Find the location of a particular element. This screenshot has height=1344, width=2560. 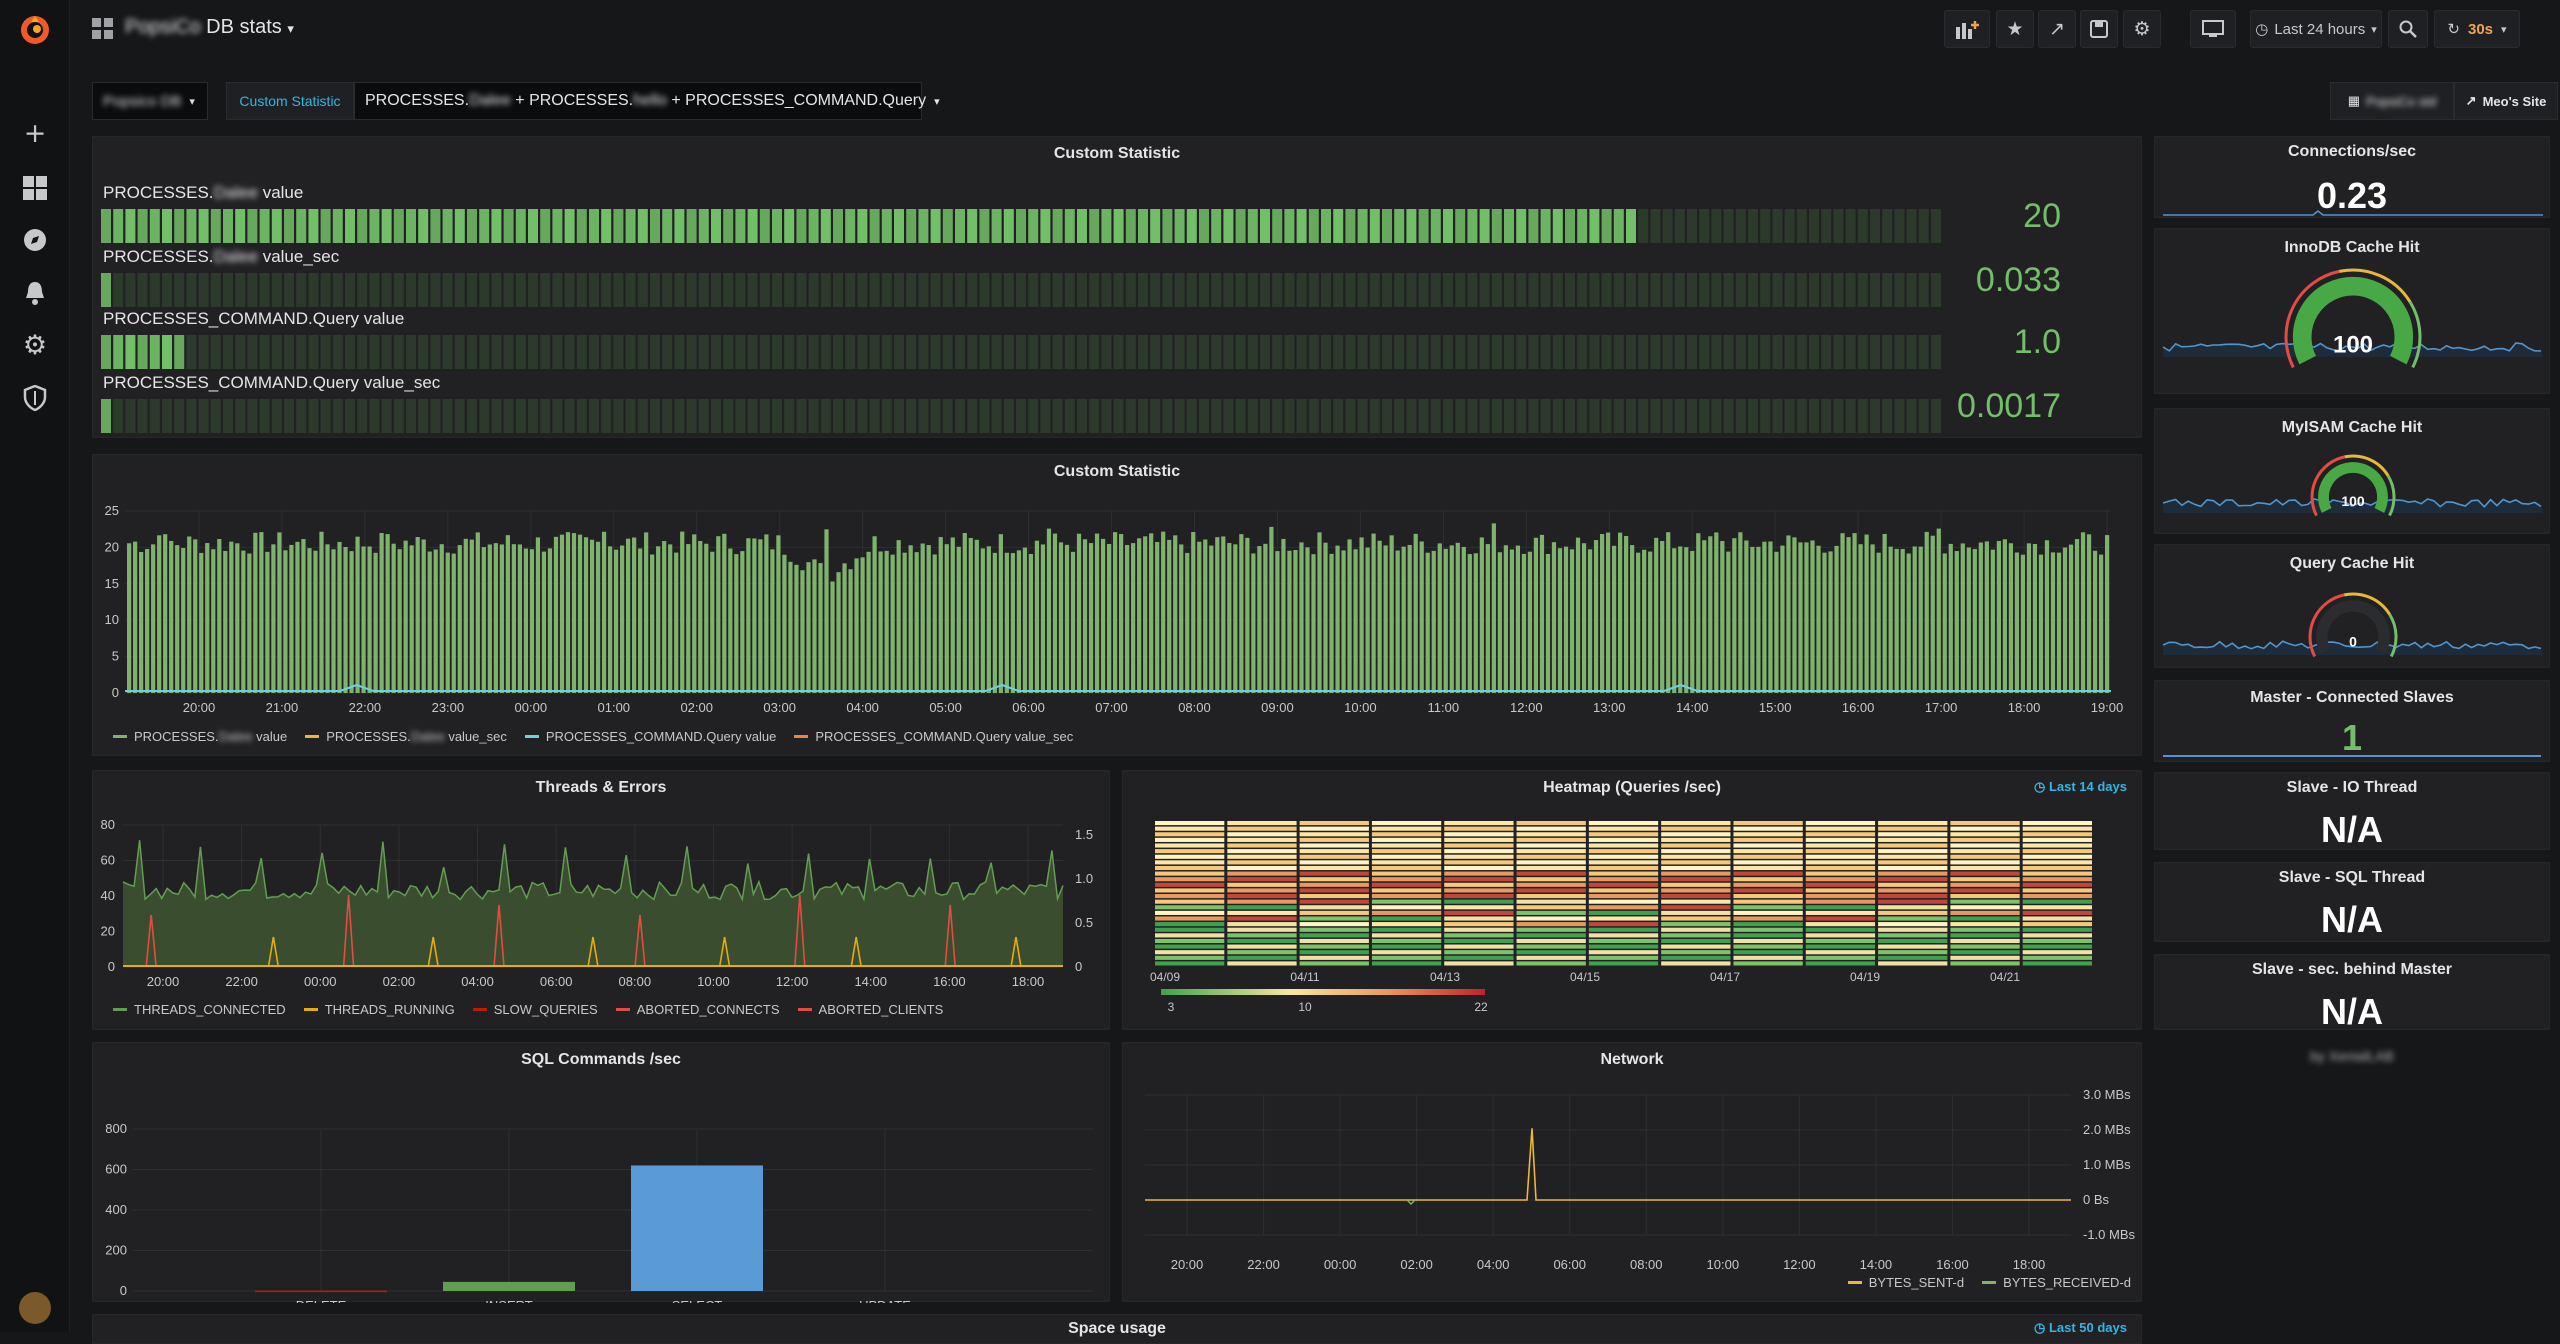

gauge-threshold-yellow is located at coordinates (2367, 465).